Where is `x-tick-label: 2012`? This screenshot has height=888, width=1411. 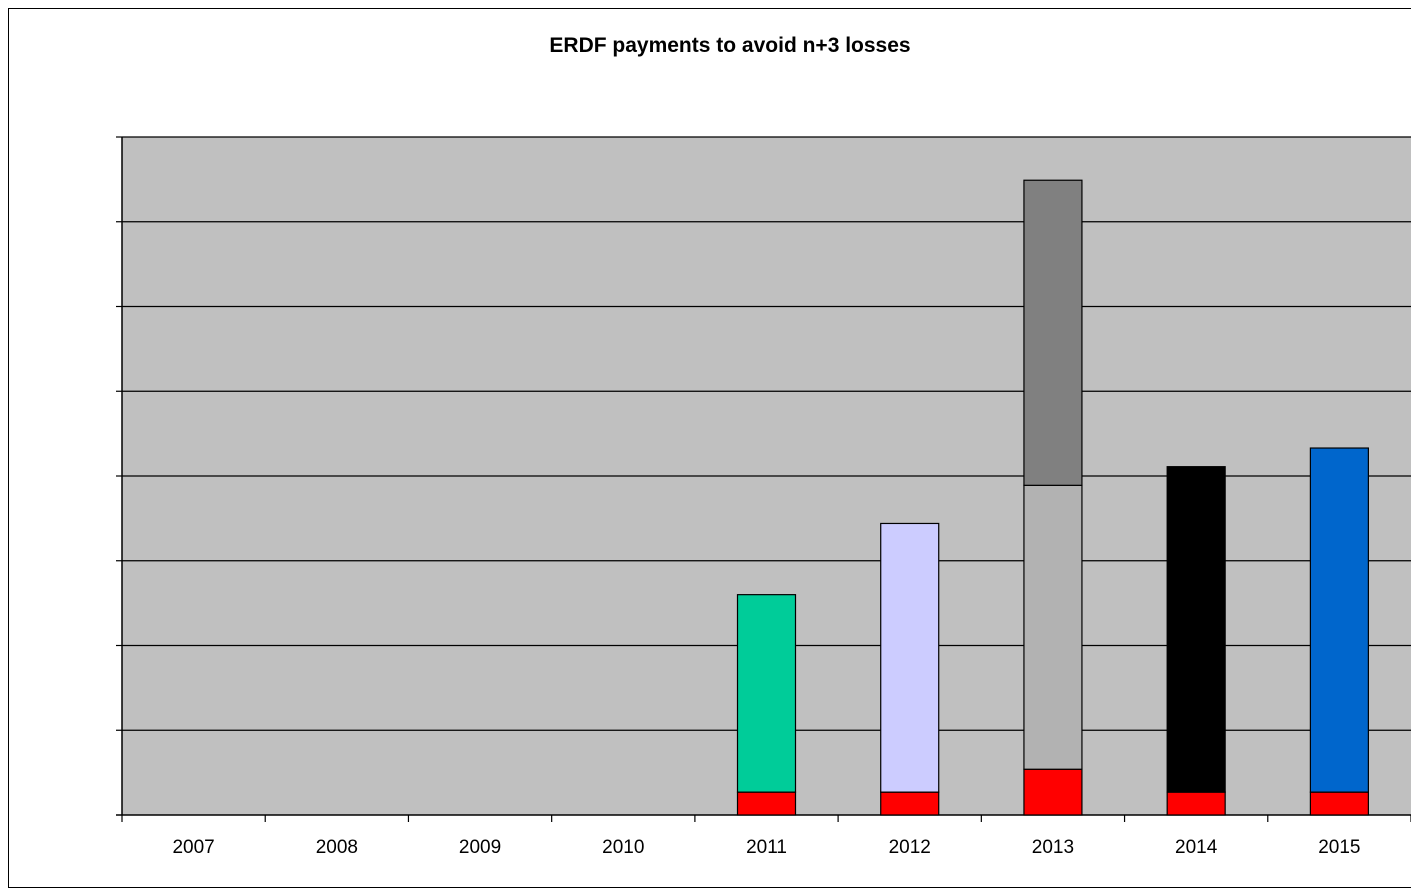 x-tick-label: 2012 is located at coordinates (910, 847).